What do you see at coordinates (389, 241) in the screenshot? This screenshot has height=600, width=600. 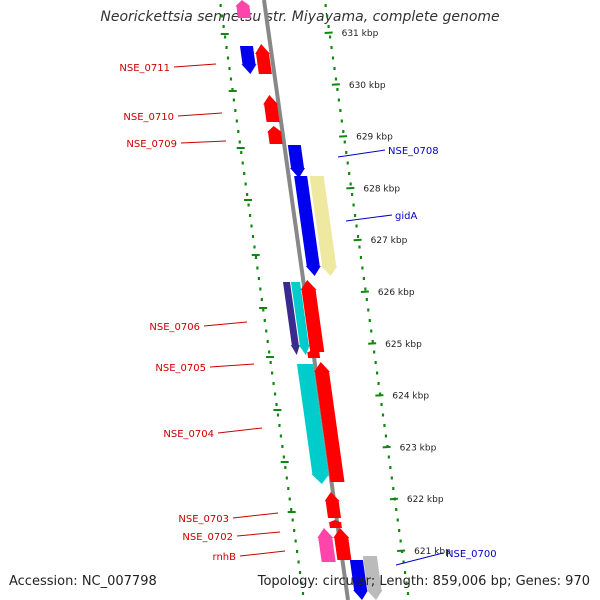 I see `kbp-tick-label: 627 kbp` at bounding box center [389, 241].